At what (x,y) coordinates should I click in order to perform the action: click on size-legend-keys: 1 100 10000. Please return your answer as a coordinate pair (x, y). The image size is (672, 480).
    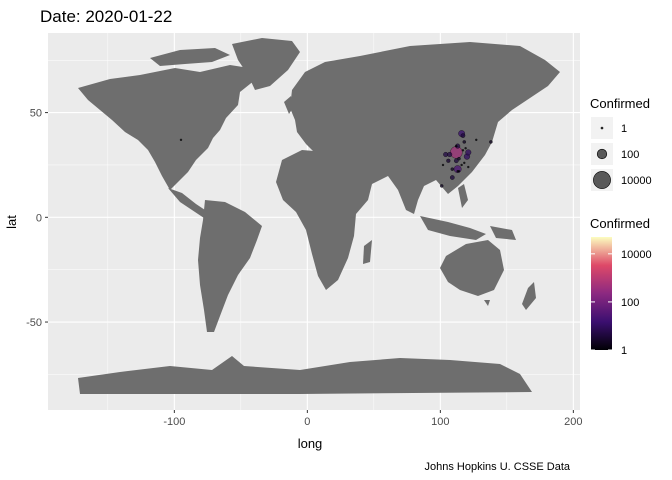
    Looking at the image, I should click on (621, 154).